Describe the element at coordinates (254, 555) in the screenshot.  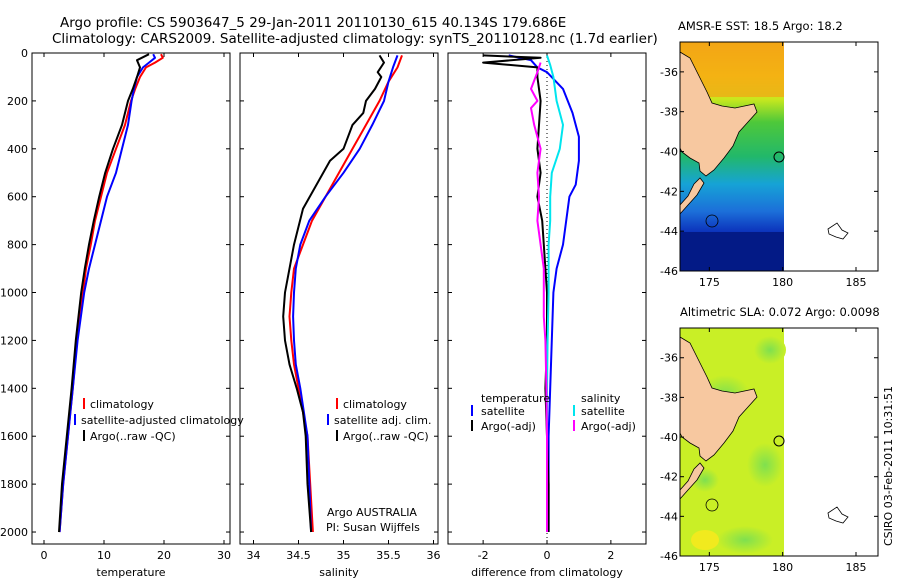
I see `x-tick-label: 34` at that location.